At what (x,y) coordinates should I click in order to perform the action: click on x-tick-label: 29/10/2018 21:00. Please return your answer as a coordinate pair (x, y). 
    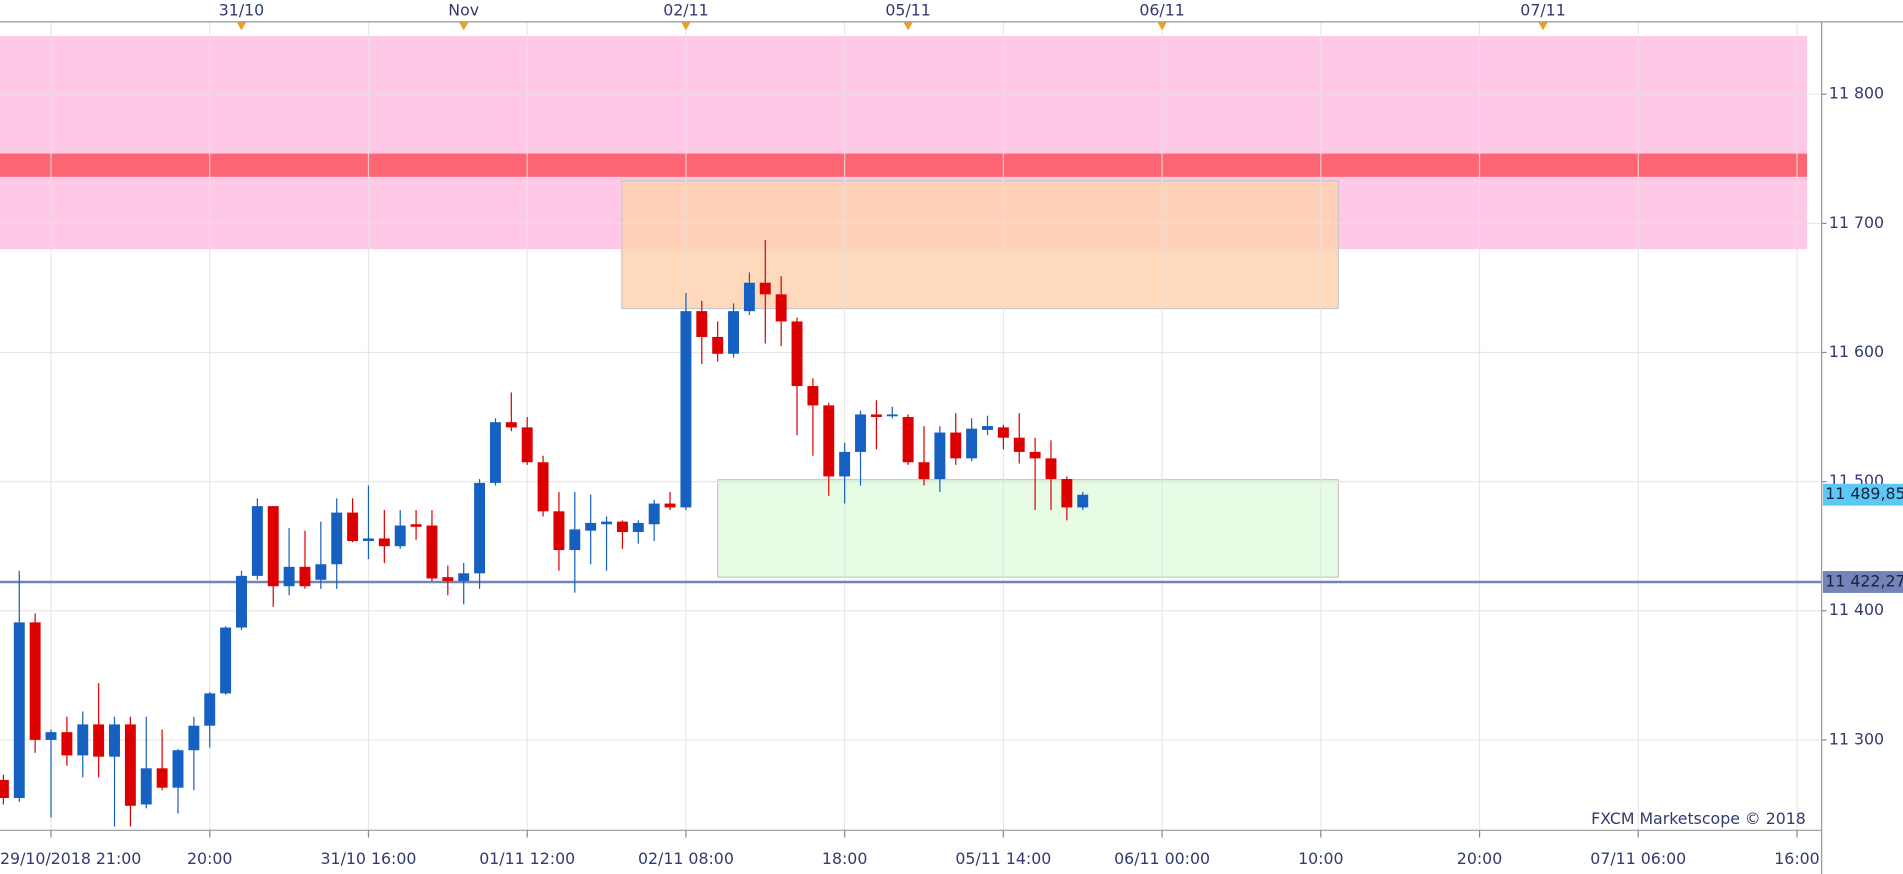
    Looking at the image, I should click on (70, 858).